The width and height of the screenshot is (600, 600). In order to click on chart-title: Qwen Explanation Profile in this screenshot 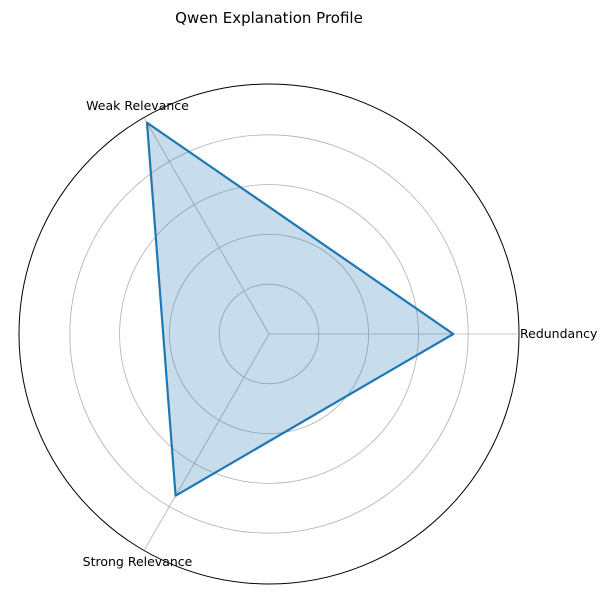, I will do `click(269, 18)`.